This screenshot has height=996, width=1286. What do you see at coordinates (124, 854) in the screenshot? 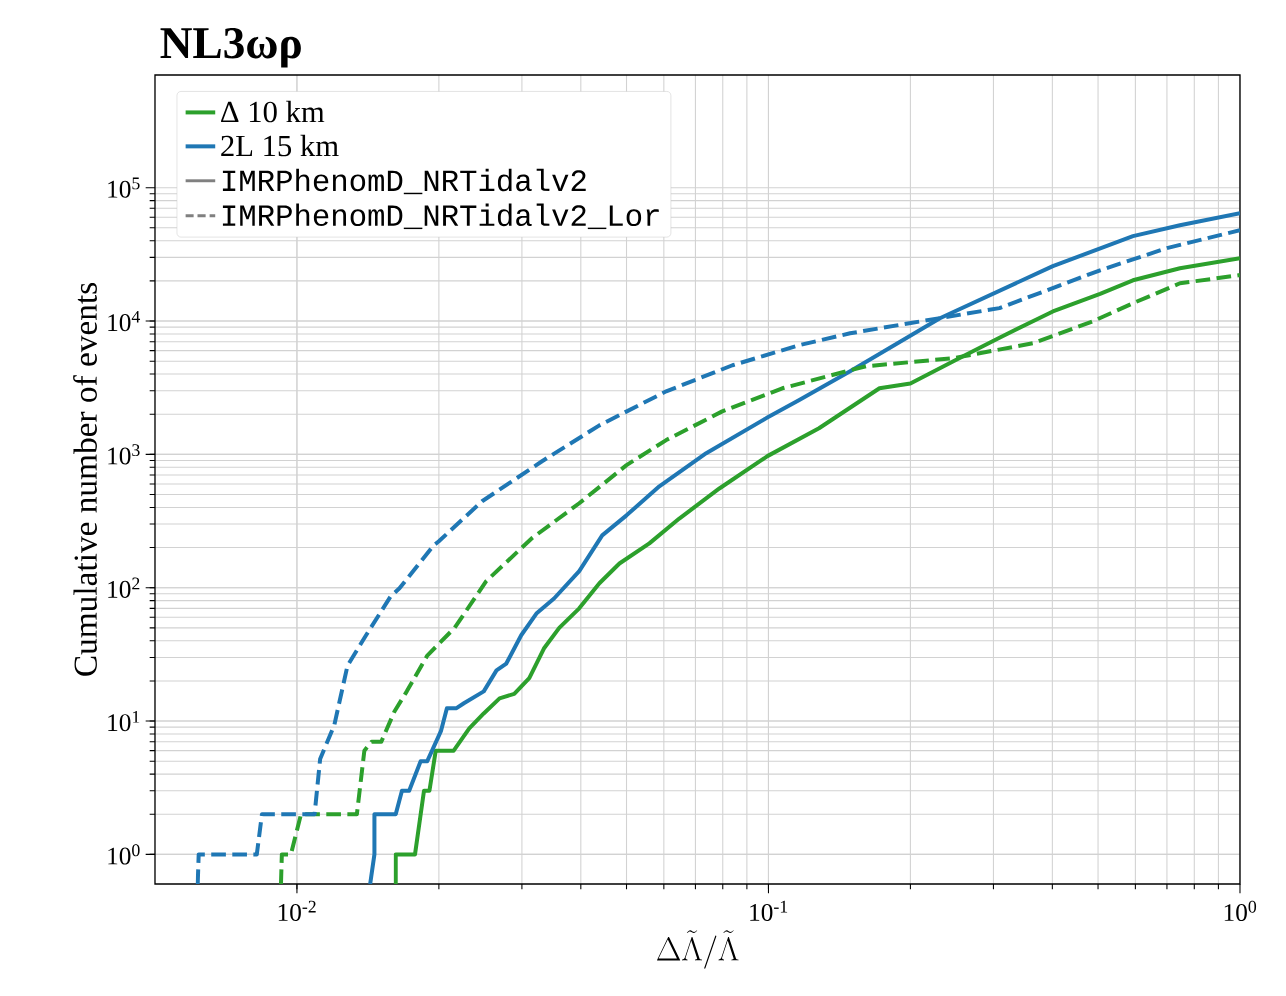
I see `y-tick-label: 10$^{0}$` at bounding box center [124, 854].